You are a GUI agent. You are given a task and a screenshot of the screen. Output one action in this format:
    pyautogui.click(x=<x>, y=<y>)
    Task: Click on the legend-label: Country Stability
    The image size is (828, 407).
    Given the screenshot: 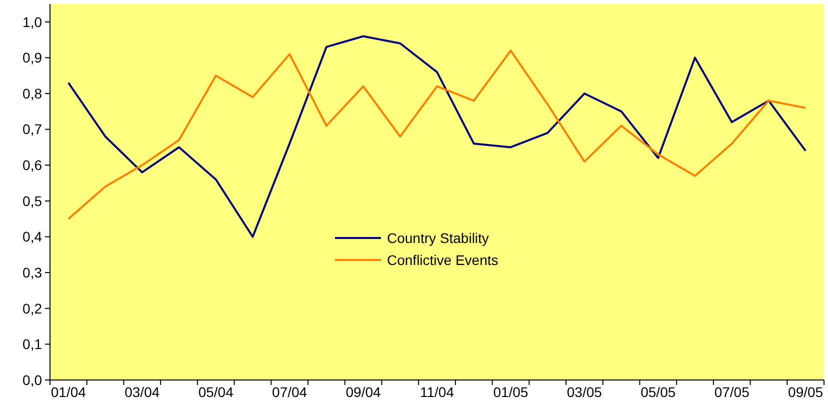 What is the action you would take?
    pyautogui.click(x=438, y=238)
    